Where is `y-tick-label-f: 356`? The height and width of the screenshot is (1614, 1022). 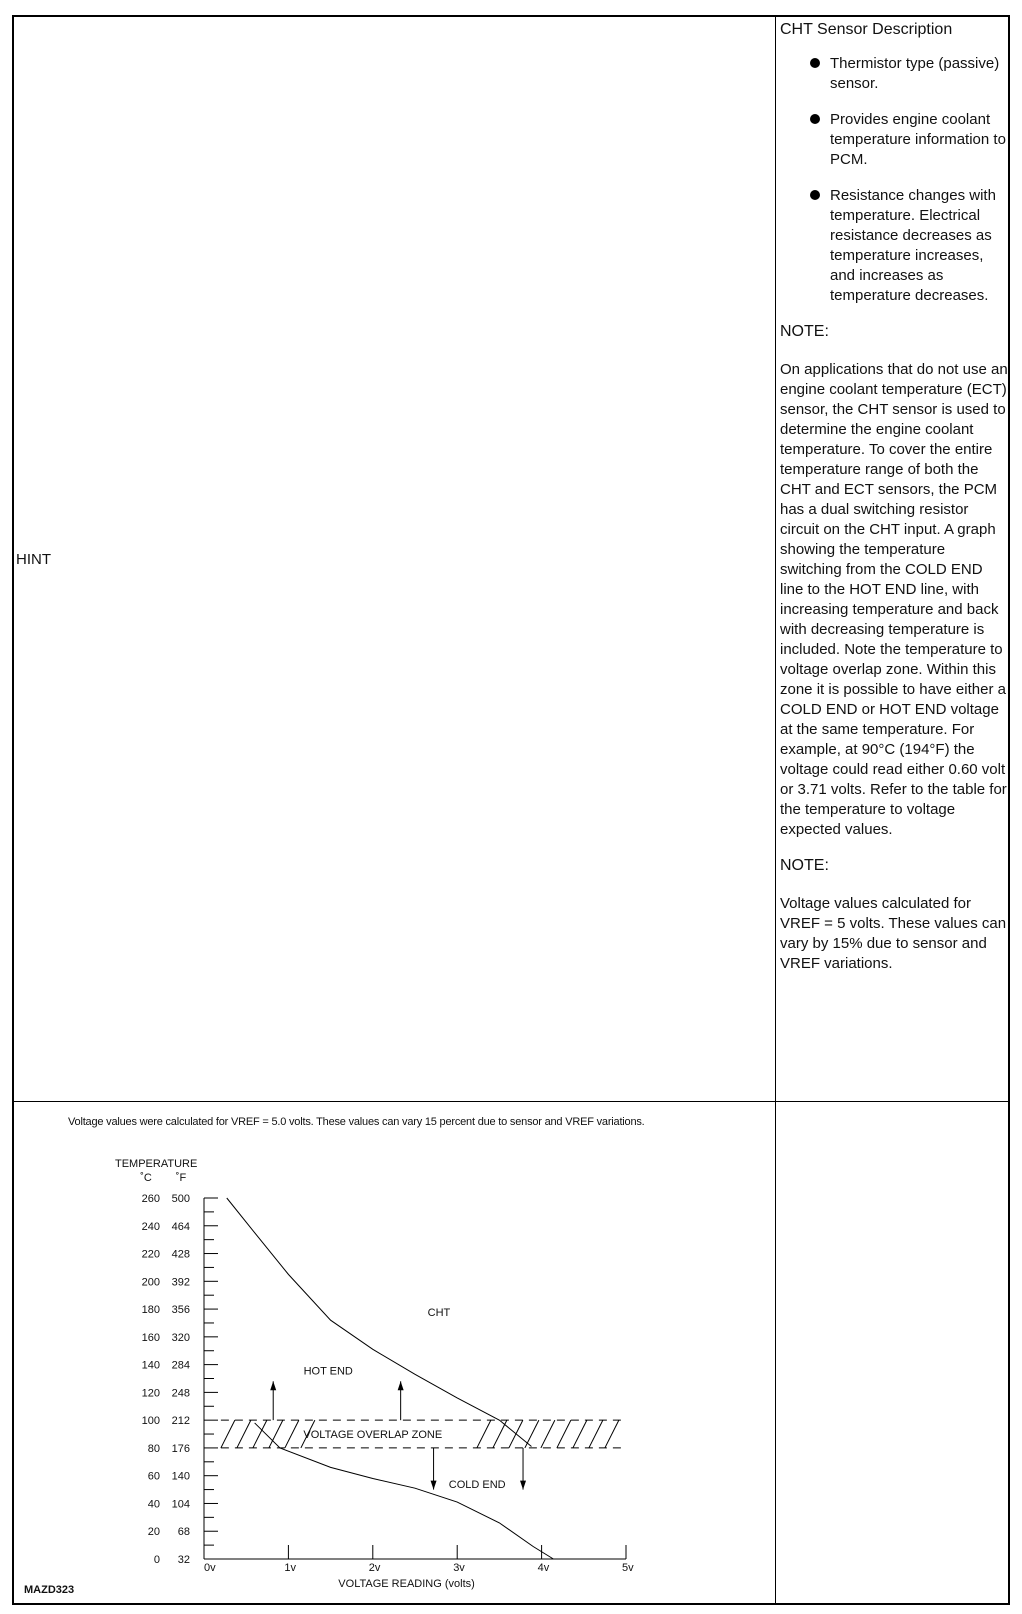 y-tick-label-f: 356 is located at coordinates (181, 1310).